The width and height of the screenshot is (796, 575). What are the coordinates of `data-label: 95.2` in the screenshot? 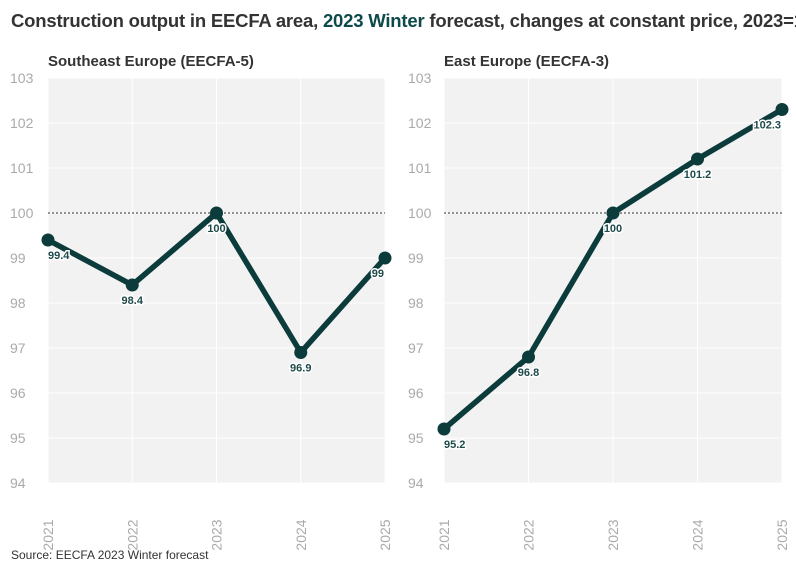 It's located at (454, 445).